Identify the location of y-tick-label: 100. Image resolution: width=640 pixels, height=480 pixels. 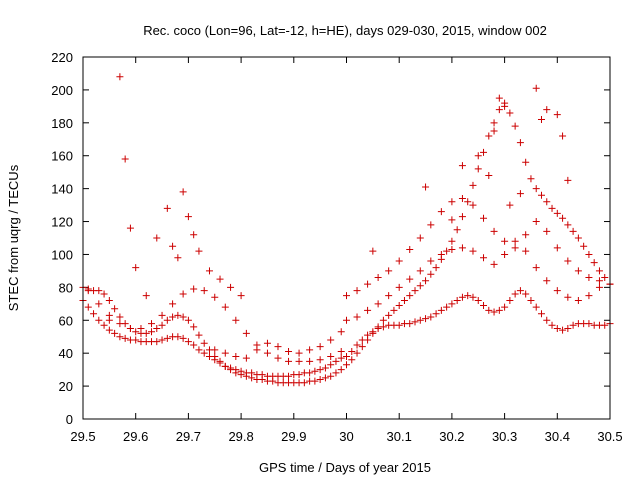
(62, 254).